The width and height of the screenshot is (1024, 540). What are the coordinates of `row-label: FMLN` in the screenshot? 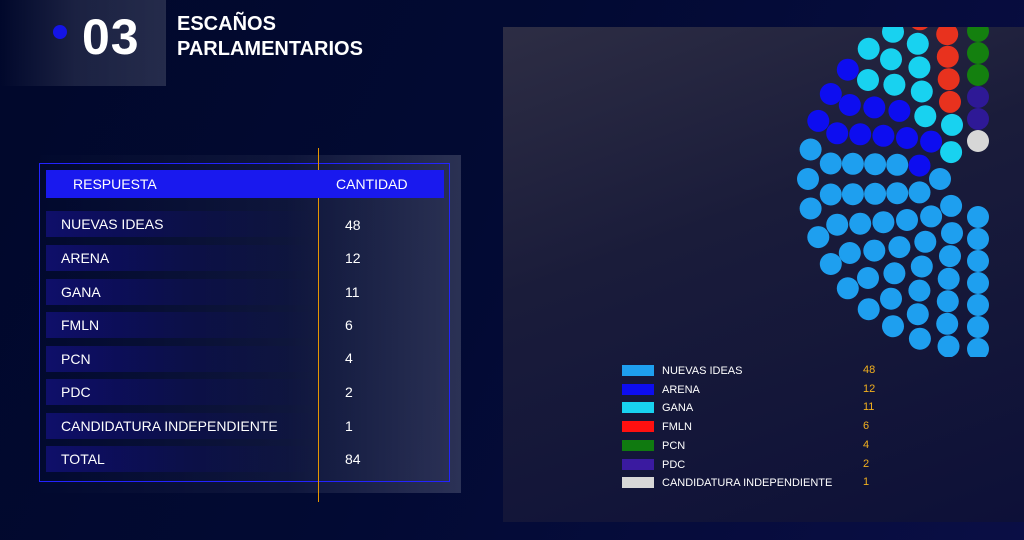 It's located at (80, 325).